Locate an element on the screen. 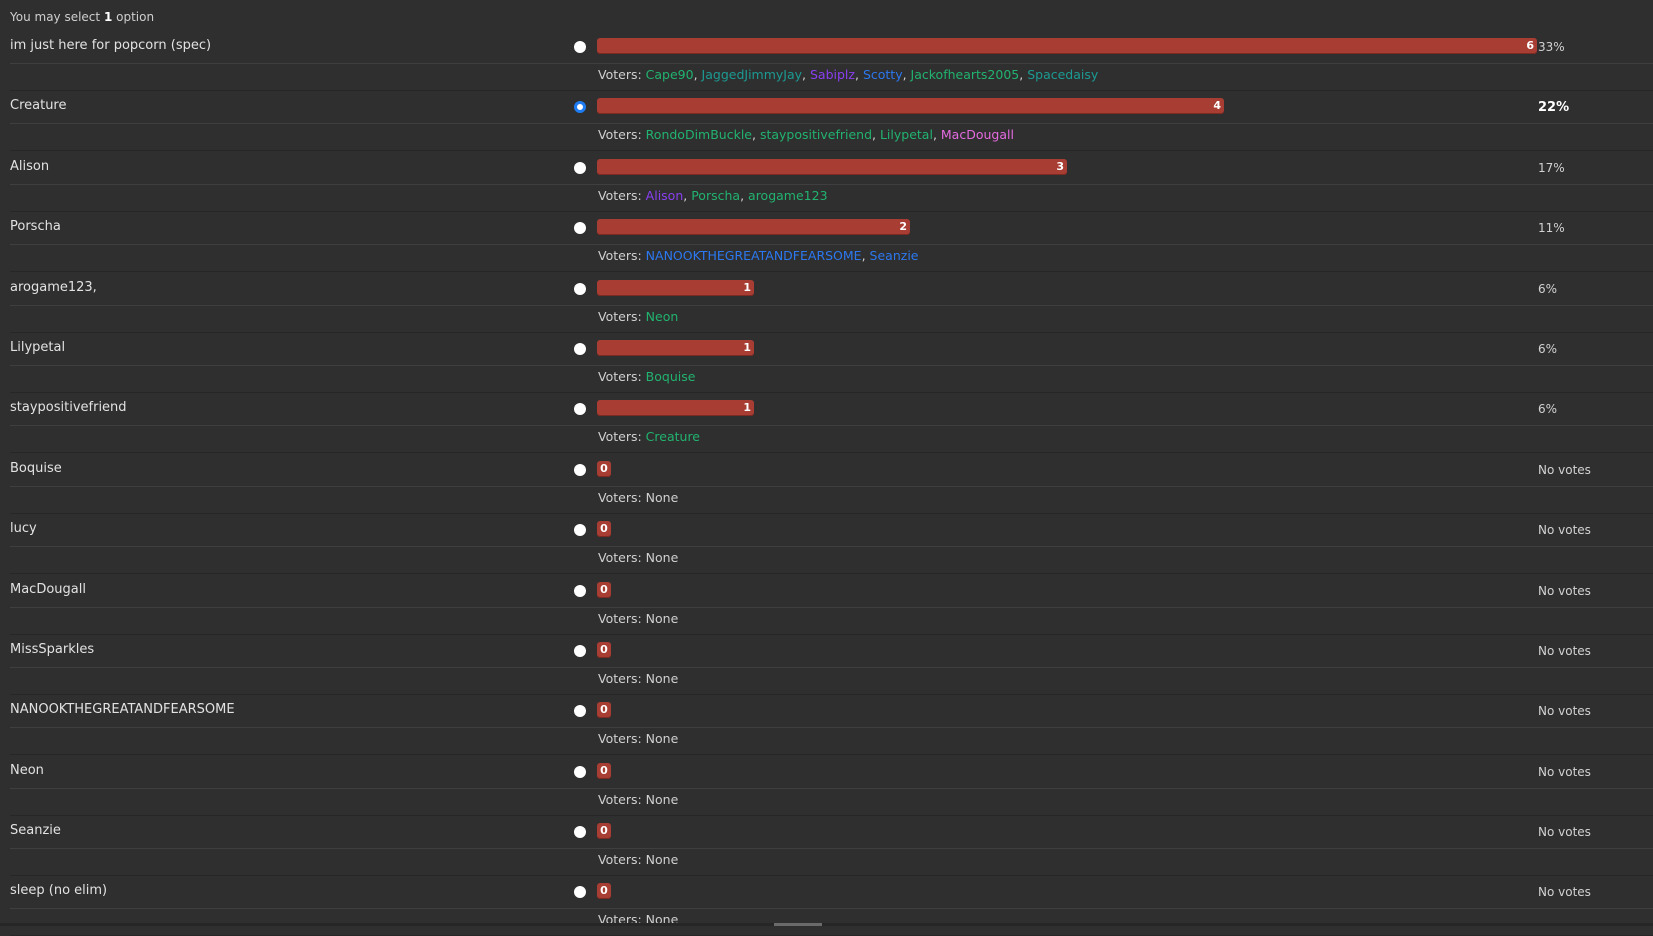  vote-count: 1 is located at coordinates (747, 287).